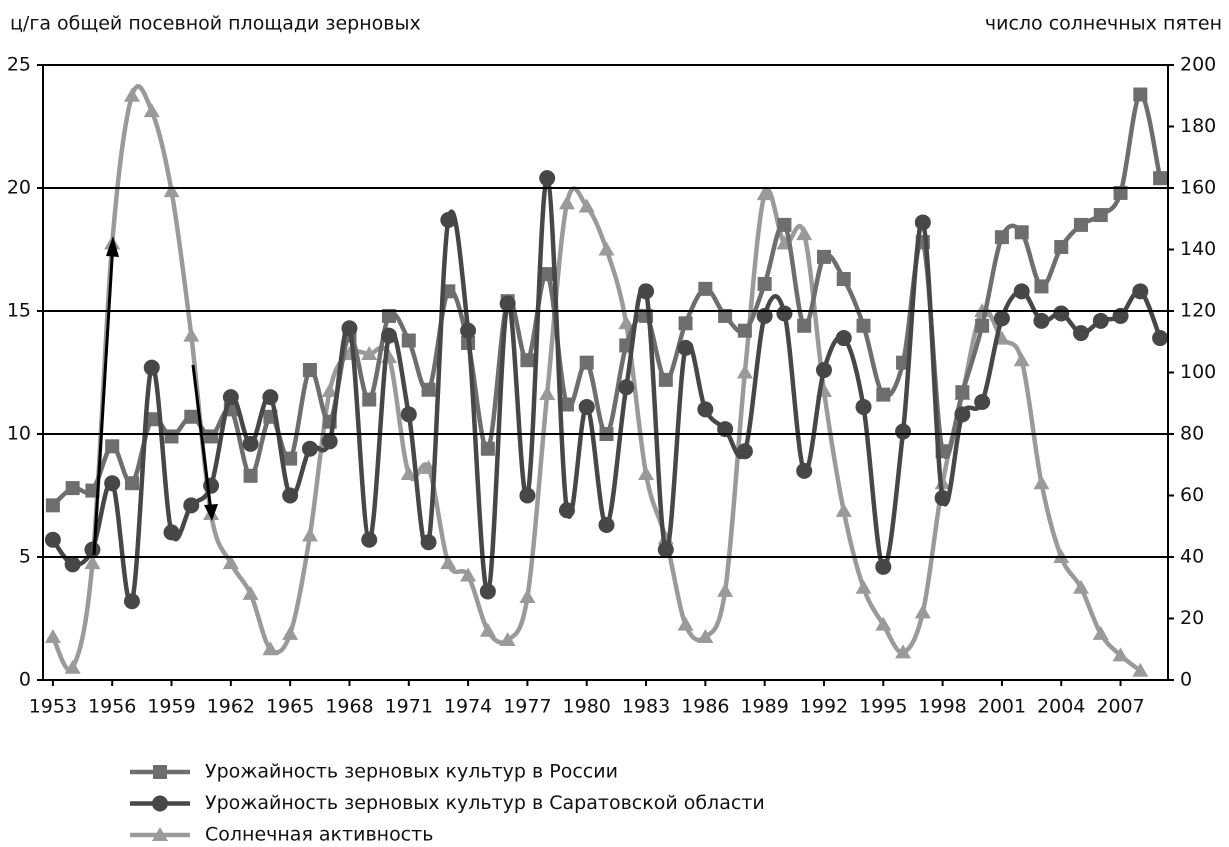 The image size is (1229, 847). Describe the element at coordinates (319, 835) in the screenshot. I see `legend-label: Солнечная активность` at that location.